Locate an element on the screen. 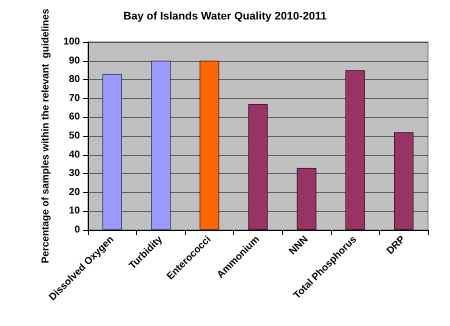  y-tick-label: 100 is located at coordinates (71, 42).